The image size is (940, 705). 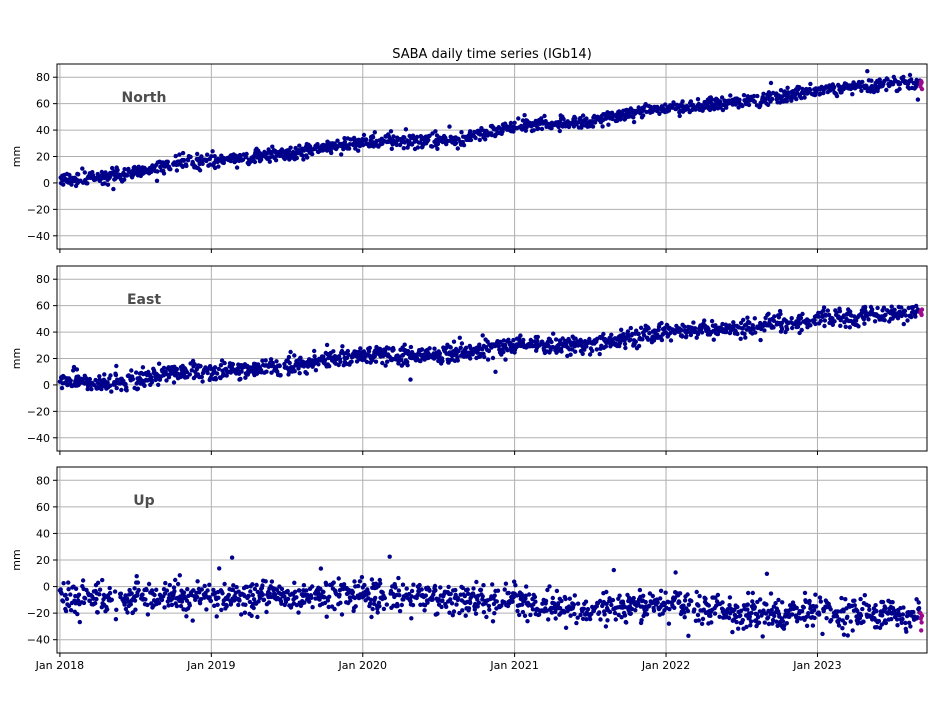 I want to click on y-tick-label: 80, so click(x=43, y=77).